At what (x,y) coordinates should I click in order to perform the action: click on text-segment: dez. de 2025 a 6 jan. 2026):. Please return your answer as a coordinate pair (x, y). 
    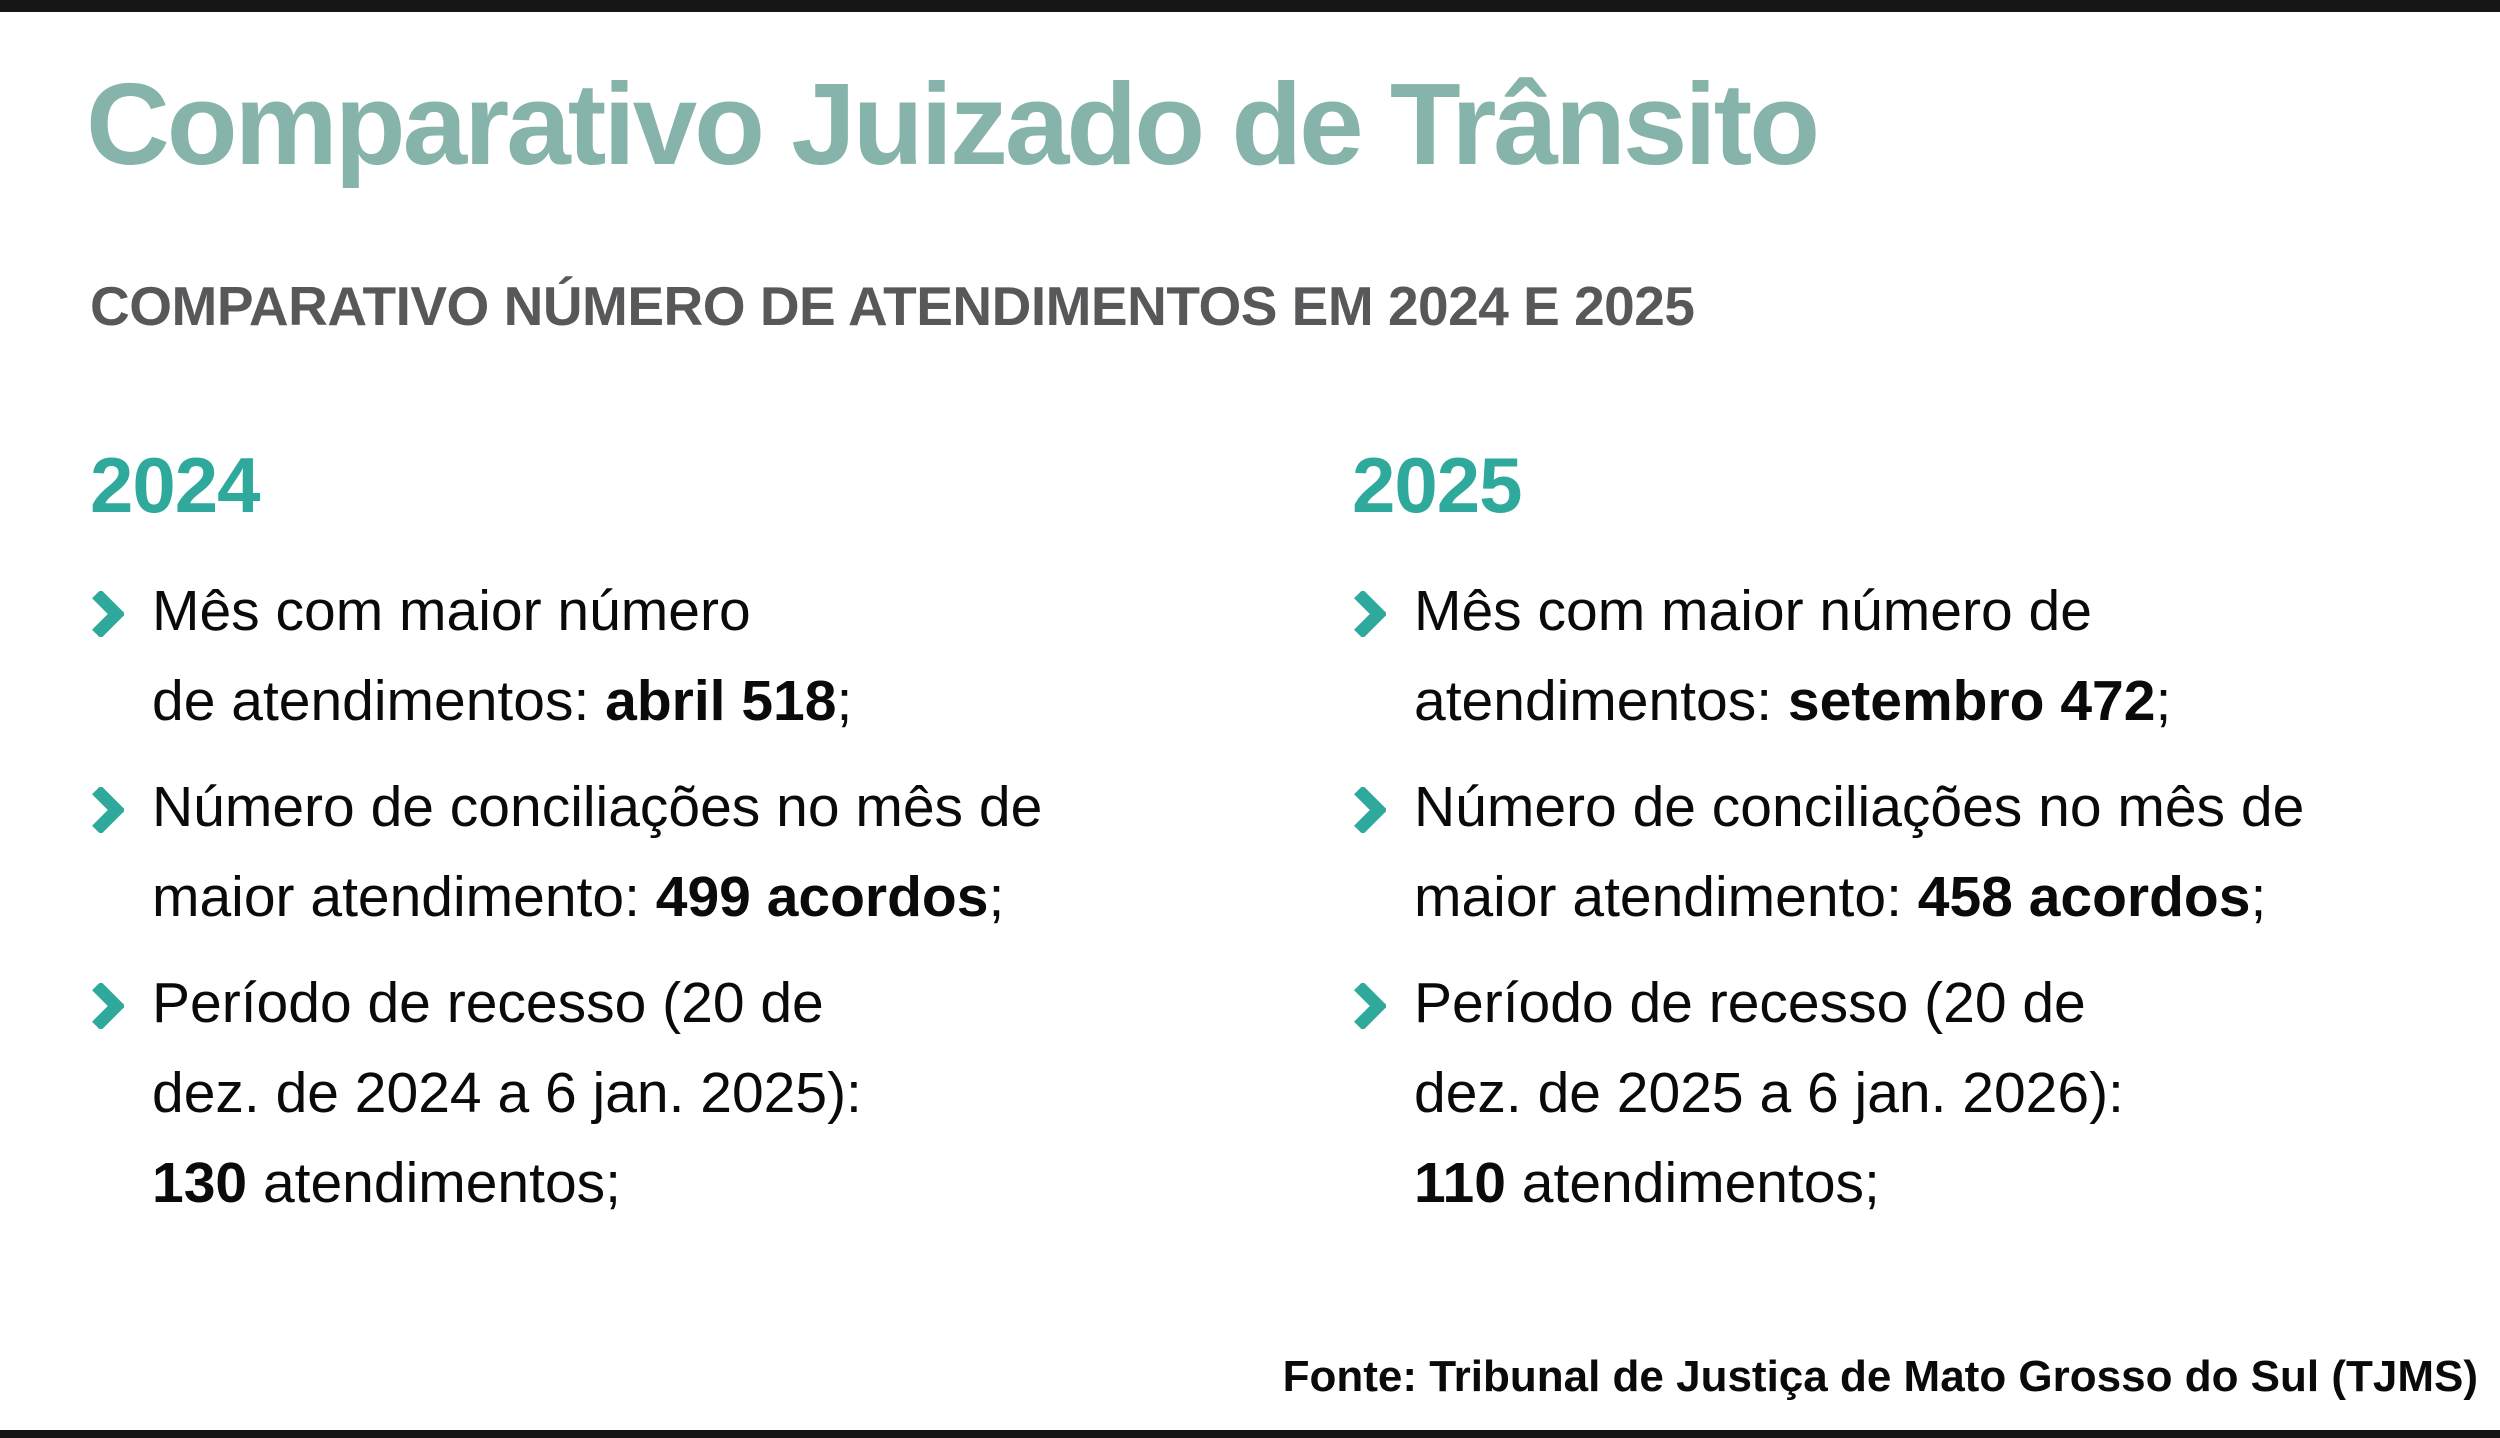
    Looking at the image, I should click on (1769, 1093).